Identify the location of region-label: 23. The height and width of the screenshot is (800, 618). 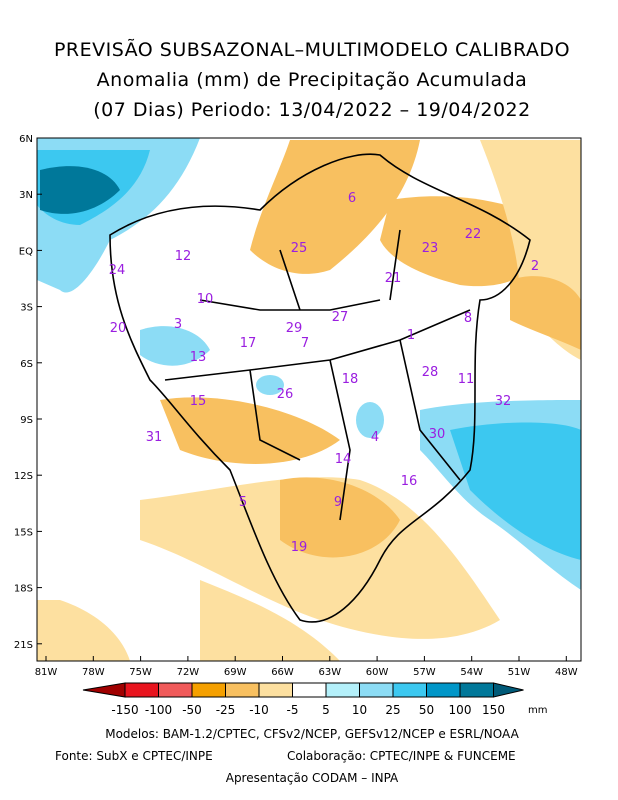
(430, 248).